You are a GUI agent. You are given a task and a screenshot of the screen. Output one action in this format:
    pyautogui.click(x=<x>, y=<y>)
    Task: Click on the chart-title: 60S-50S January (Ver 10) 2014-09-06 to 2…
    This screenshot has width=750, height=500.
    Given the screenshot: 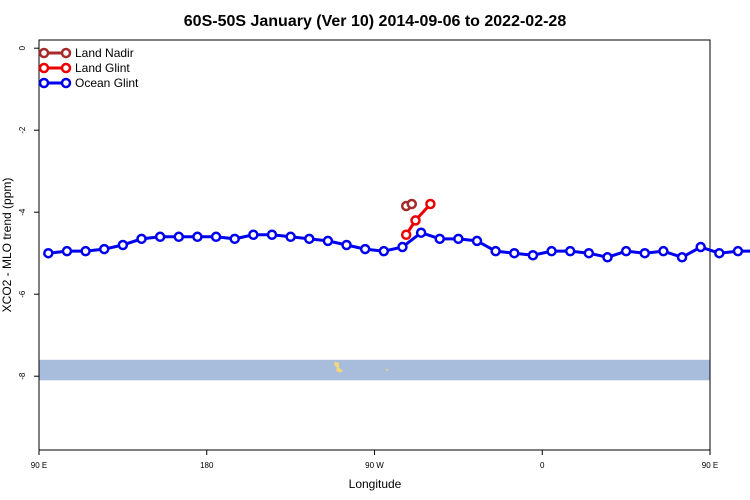 What is the action you would take?
    pyautogui.click(x=375, y=21)
    